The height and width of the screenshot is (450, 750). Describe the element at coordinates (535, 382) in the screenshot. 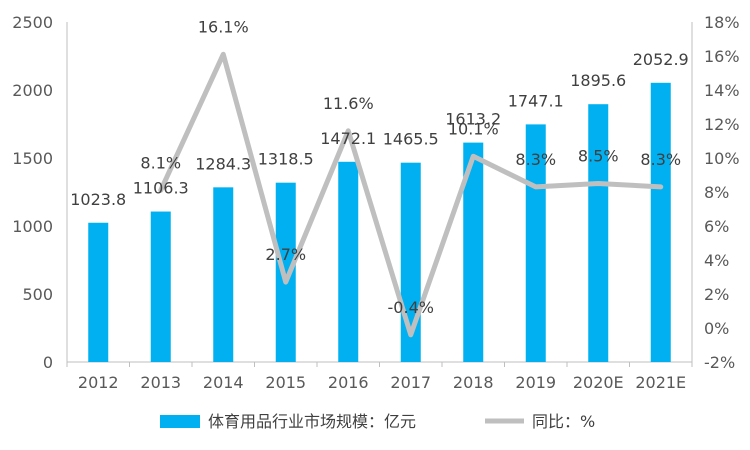

I see `x-tick-label: 2019` at that location.